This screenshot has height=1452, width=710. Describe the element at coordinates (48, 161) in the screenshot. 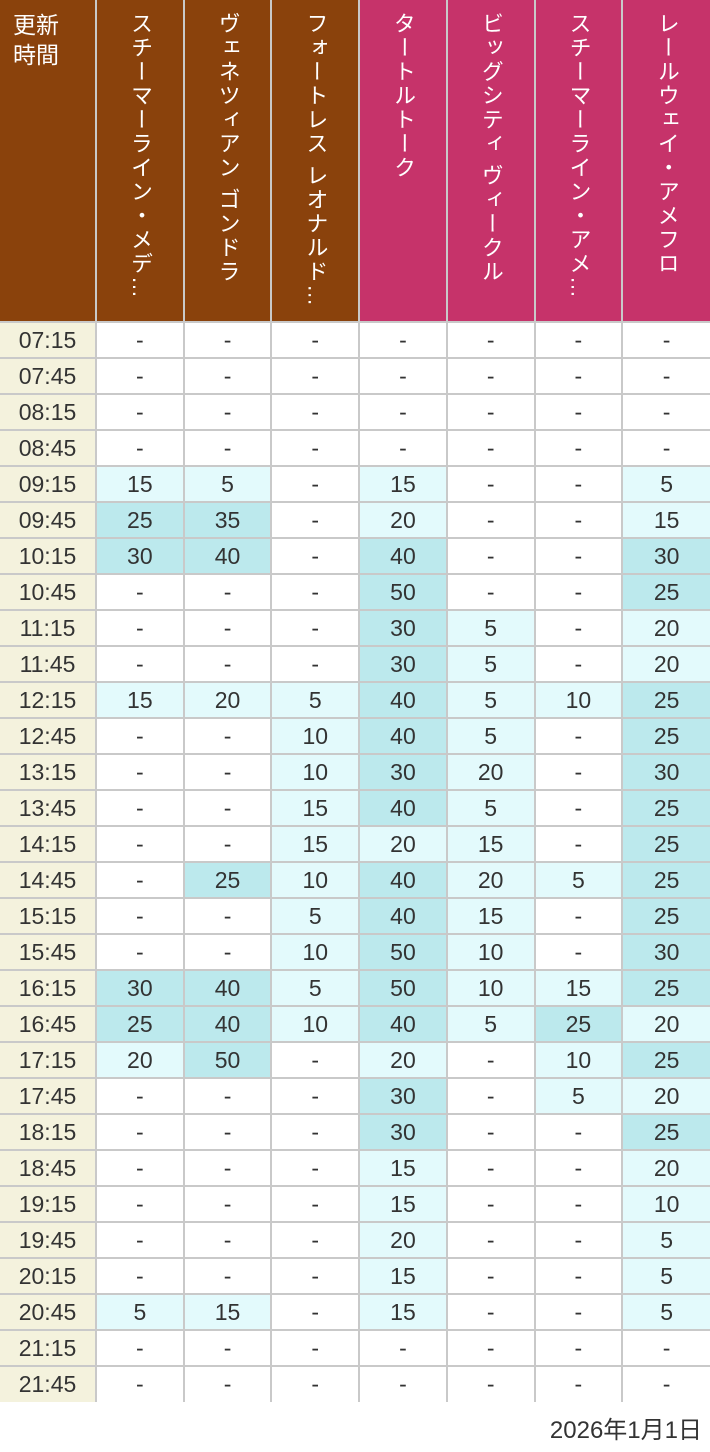

I see `update-time-header-cell: 更新時間` at that location.